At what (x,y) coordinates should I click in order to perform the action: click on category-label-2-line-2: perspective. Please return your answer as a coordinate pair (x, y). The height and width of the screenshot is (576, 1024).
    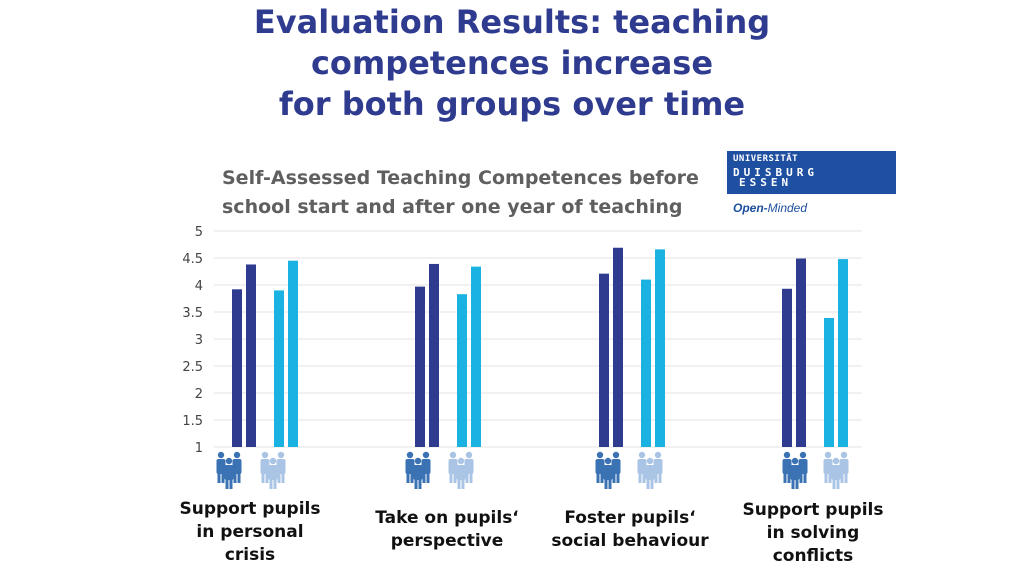
    Looking at the image, I should click on (447, 541).